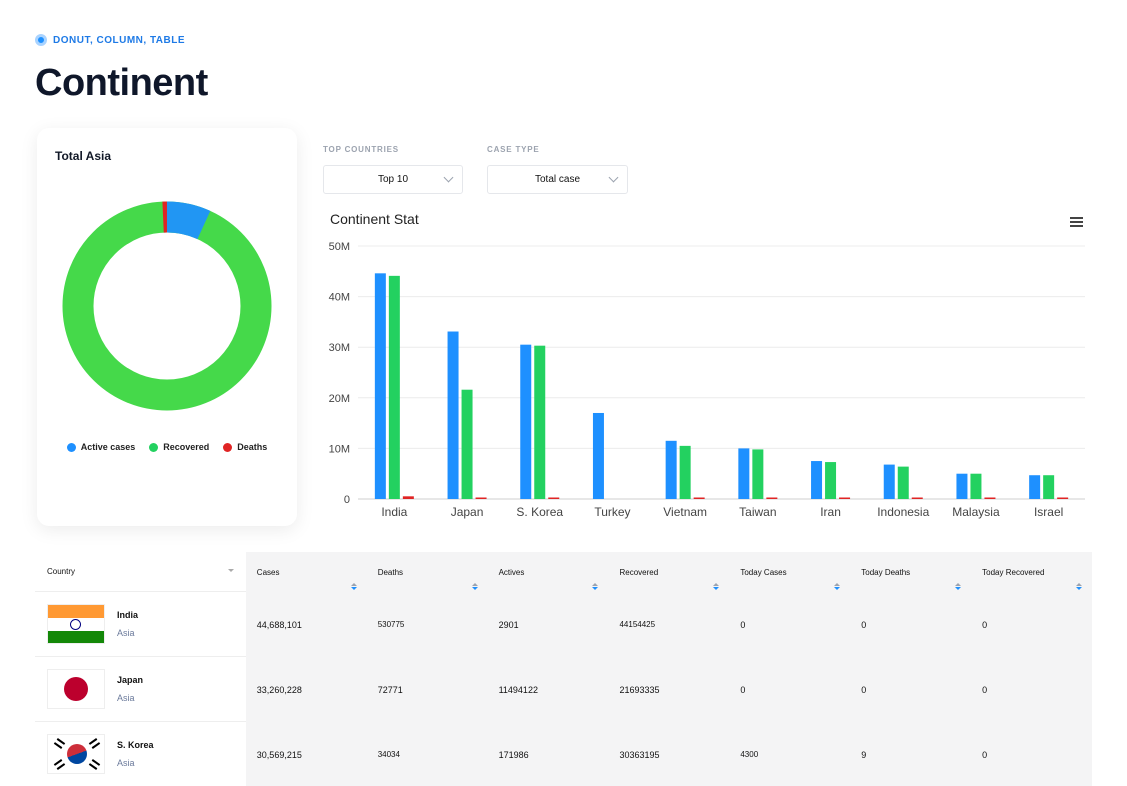  I want to click on header-today-cases: Today Cases, so click(789, 578).